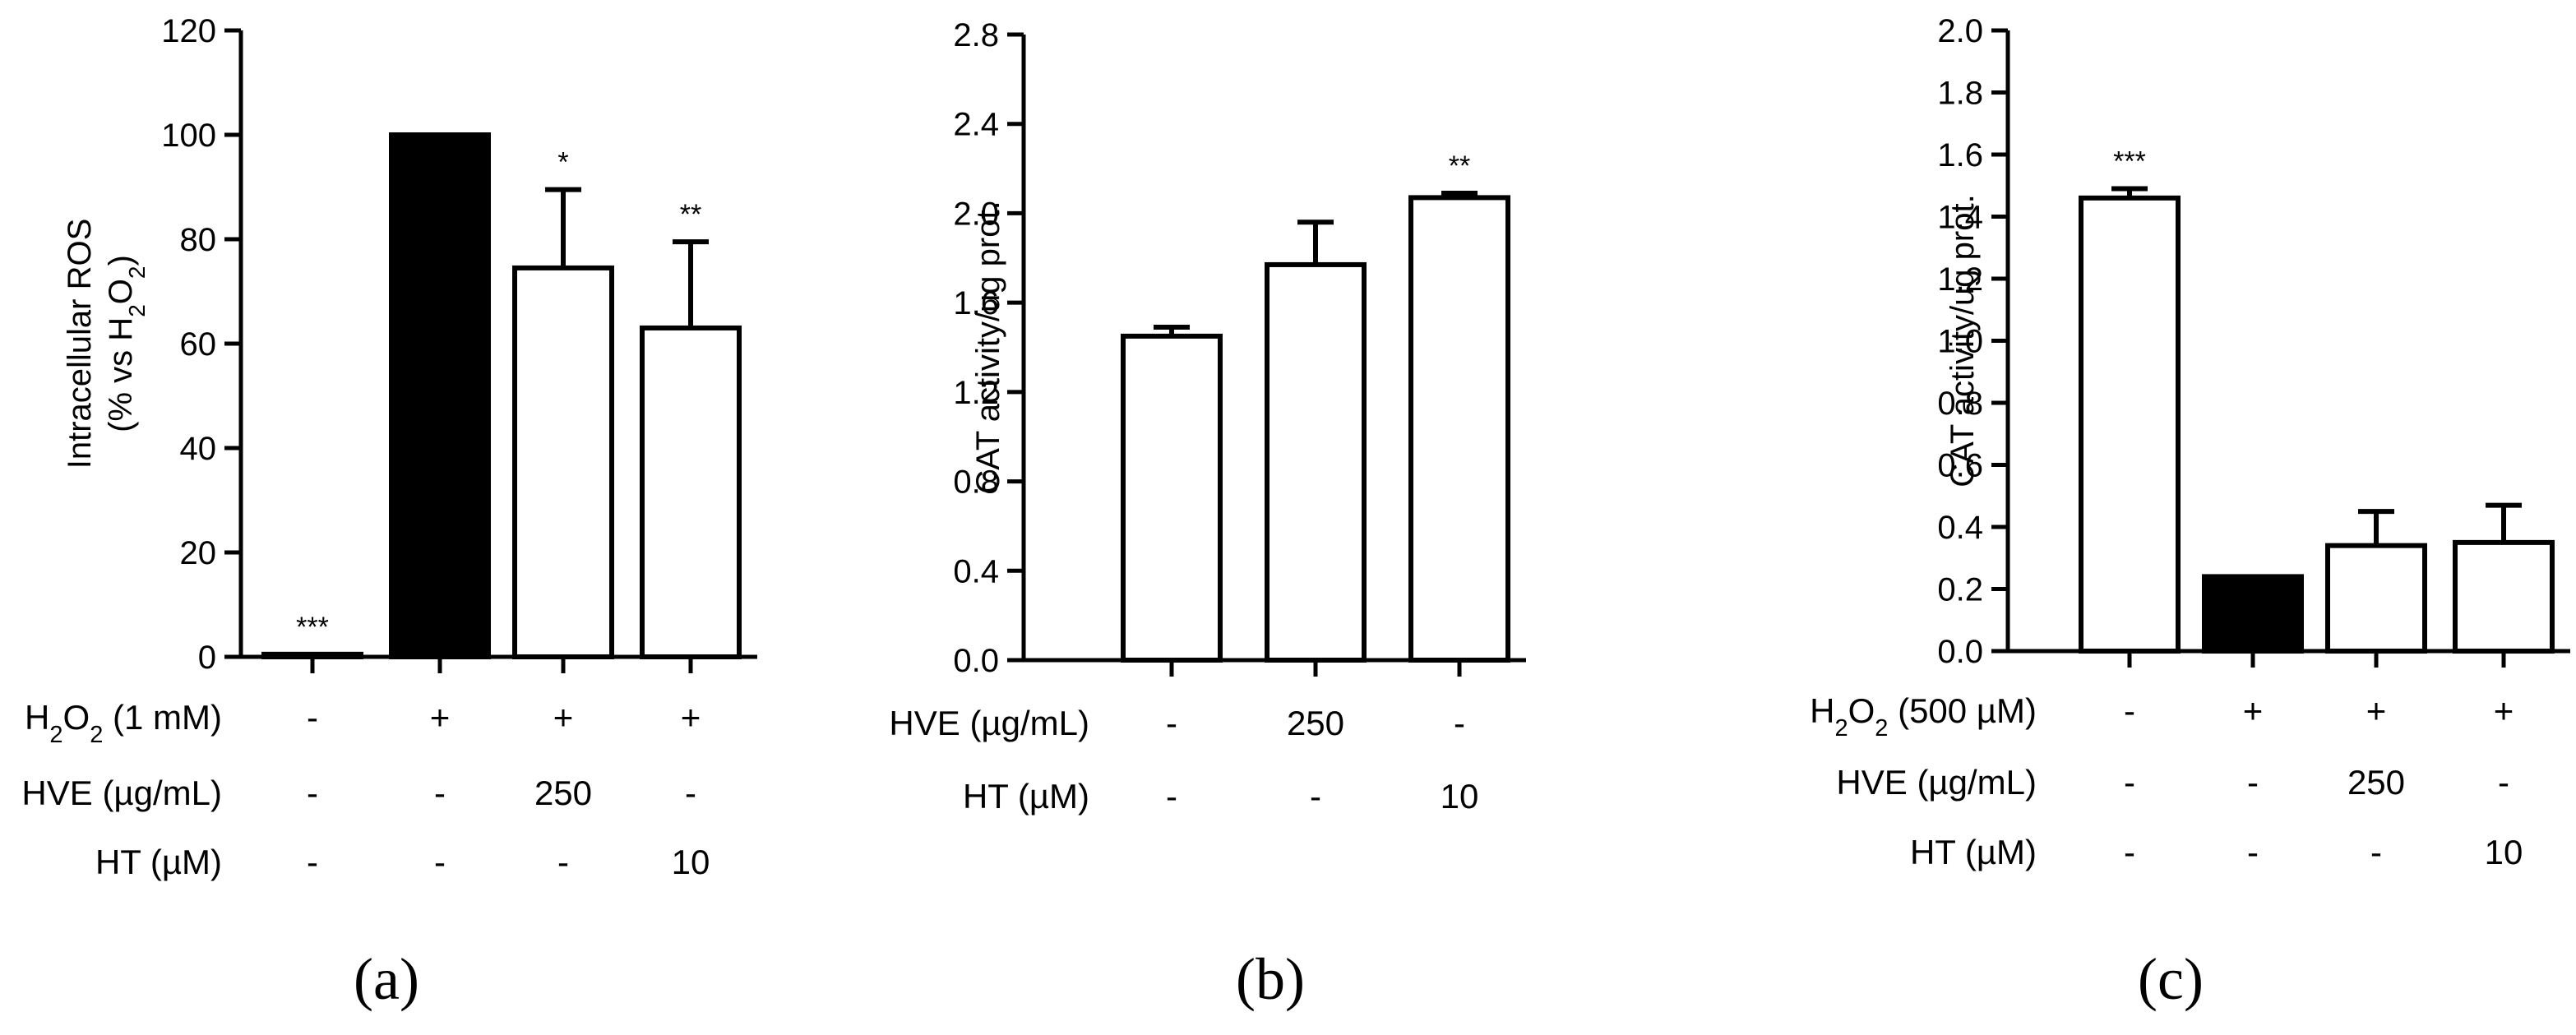 The width and height of the screenshot is (2576, 1035). I want to click on y-tick-label: 40, so click(198, 449).